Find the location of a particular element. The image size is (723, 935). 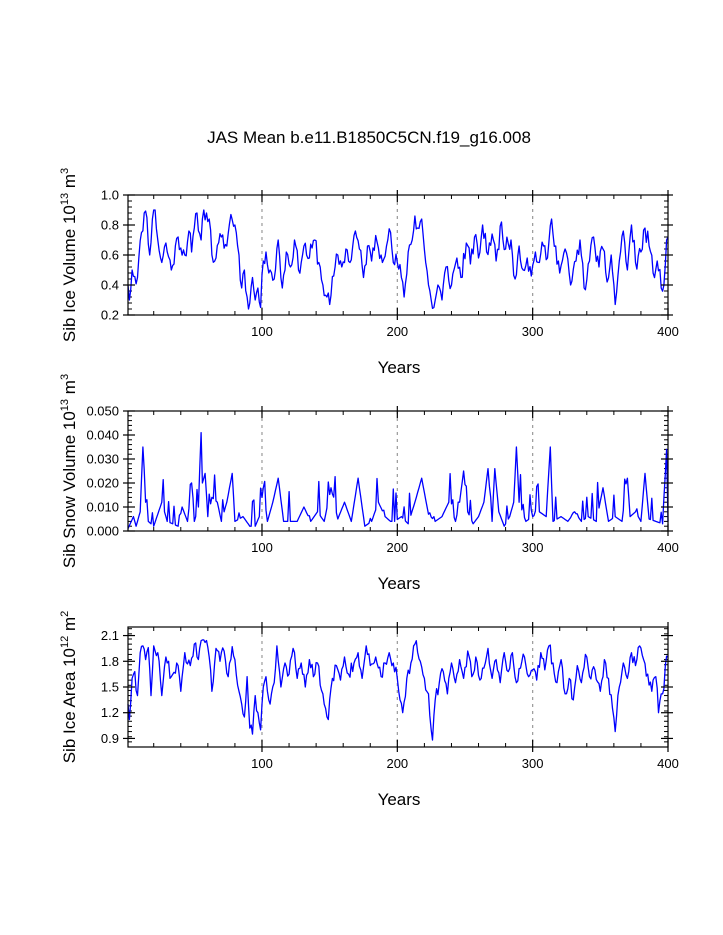

y-label-exponent: 12 is located at coordinates (65, 642).